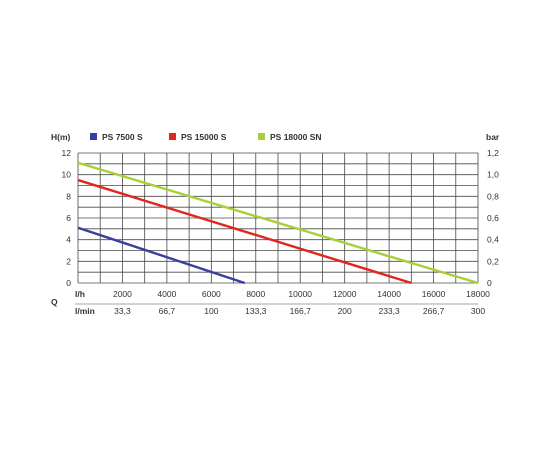 This screenshot has width=550, height=450. What do you see at coordinates (434, 294) in the screenshot?
I see `x-tick-label-lh: 16000` at bounding box center [434, 294].